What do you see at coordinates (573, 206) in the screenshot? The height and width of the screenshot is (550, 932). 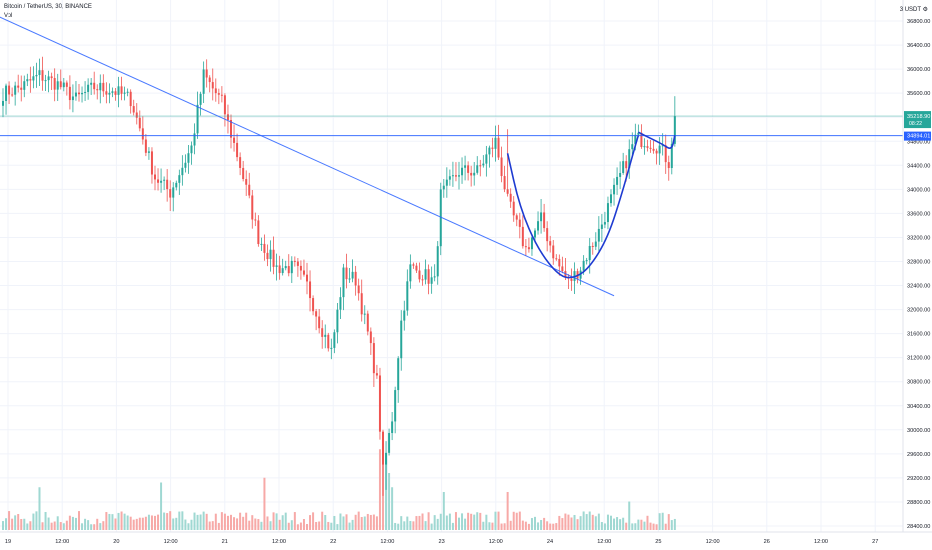 I see `cup-curve` at bounding box center [573, 206].